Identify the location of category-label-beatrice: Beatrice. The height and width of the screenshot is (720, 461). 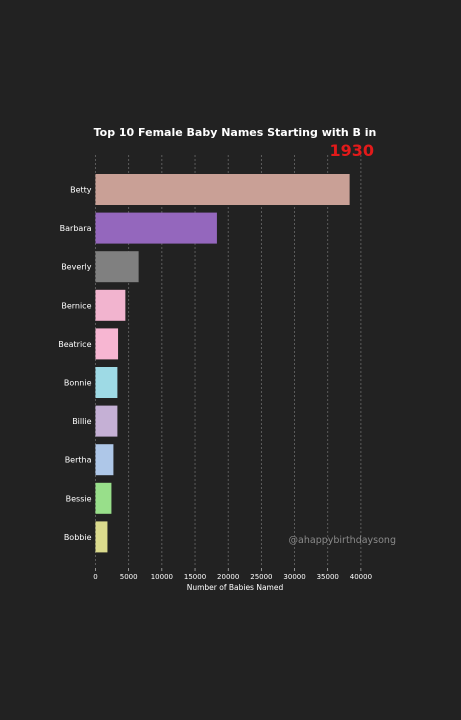
(74, 344).